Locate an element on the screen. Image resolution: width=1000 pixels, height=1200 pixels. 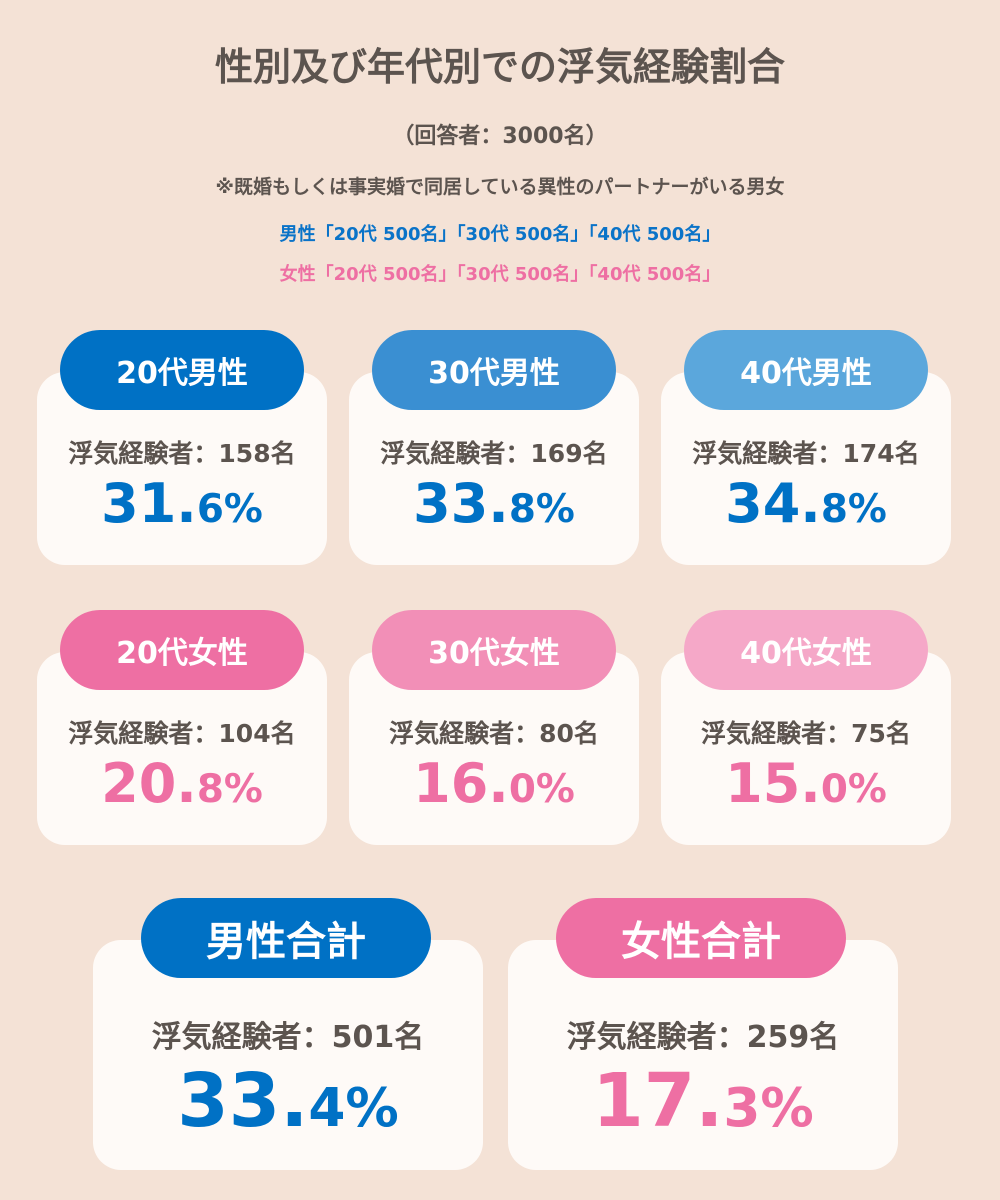
category-pill: 女性合計 is located at coordinates (701, 938).